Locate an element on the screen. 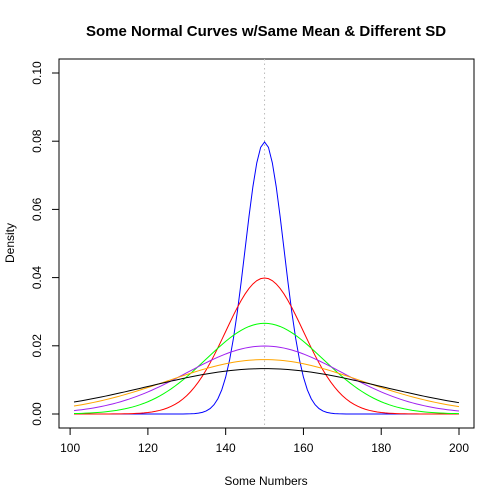  y-axis: 0.00 0.02 0.04 0.06 0.08 0.10 is located at coordinates (45, 243).